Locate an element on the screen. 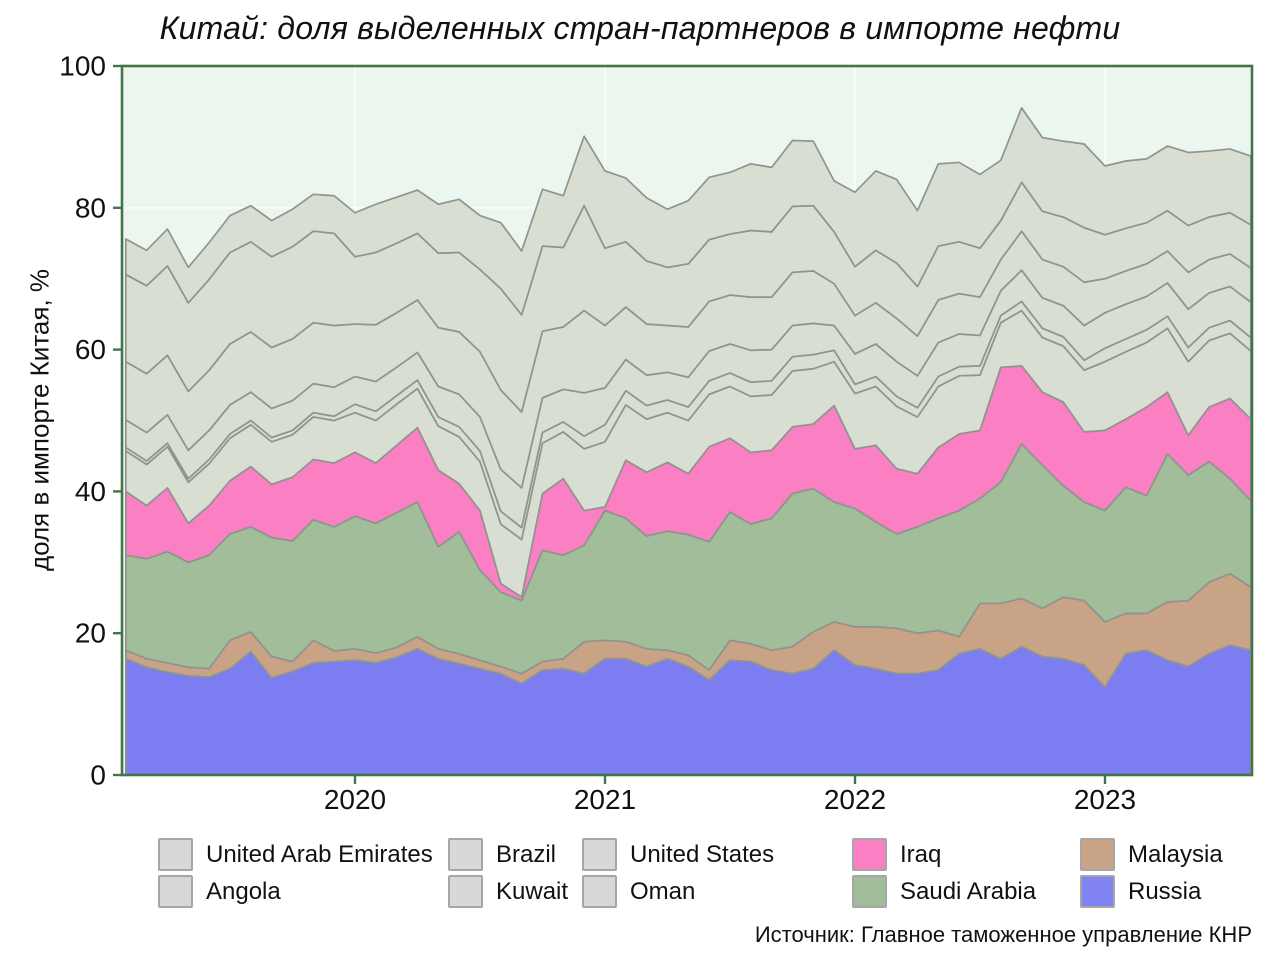 This screenshot has height=960, width=1280. y-tick-label: 20 is located at coordinates (90, 633).